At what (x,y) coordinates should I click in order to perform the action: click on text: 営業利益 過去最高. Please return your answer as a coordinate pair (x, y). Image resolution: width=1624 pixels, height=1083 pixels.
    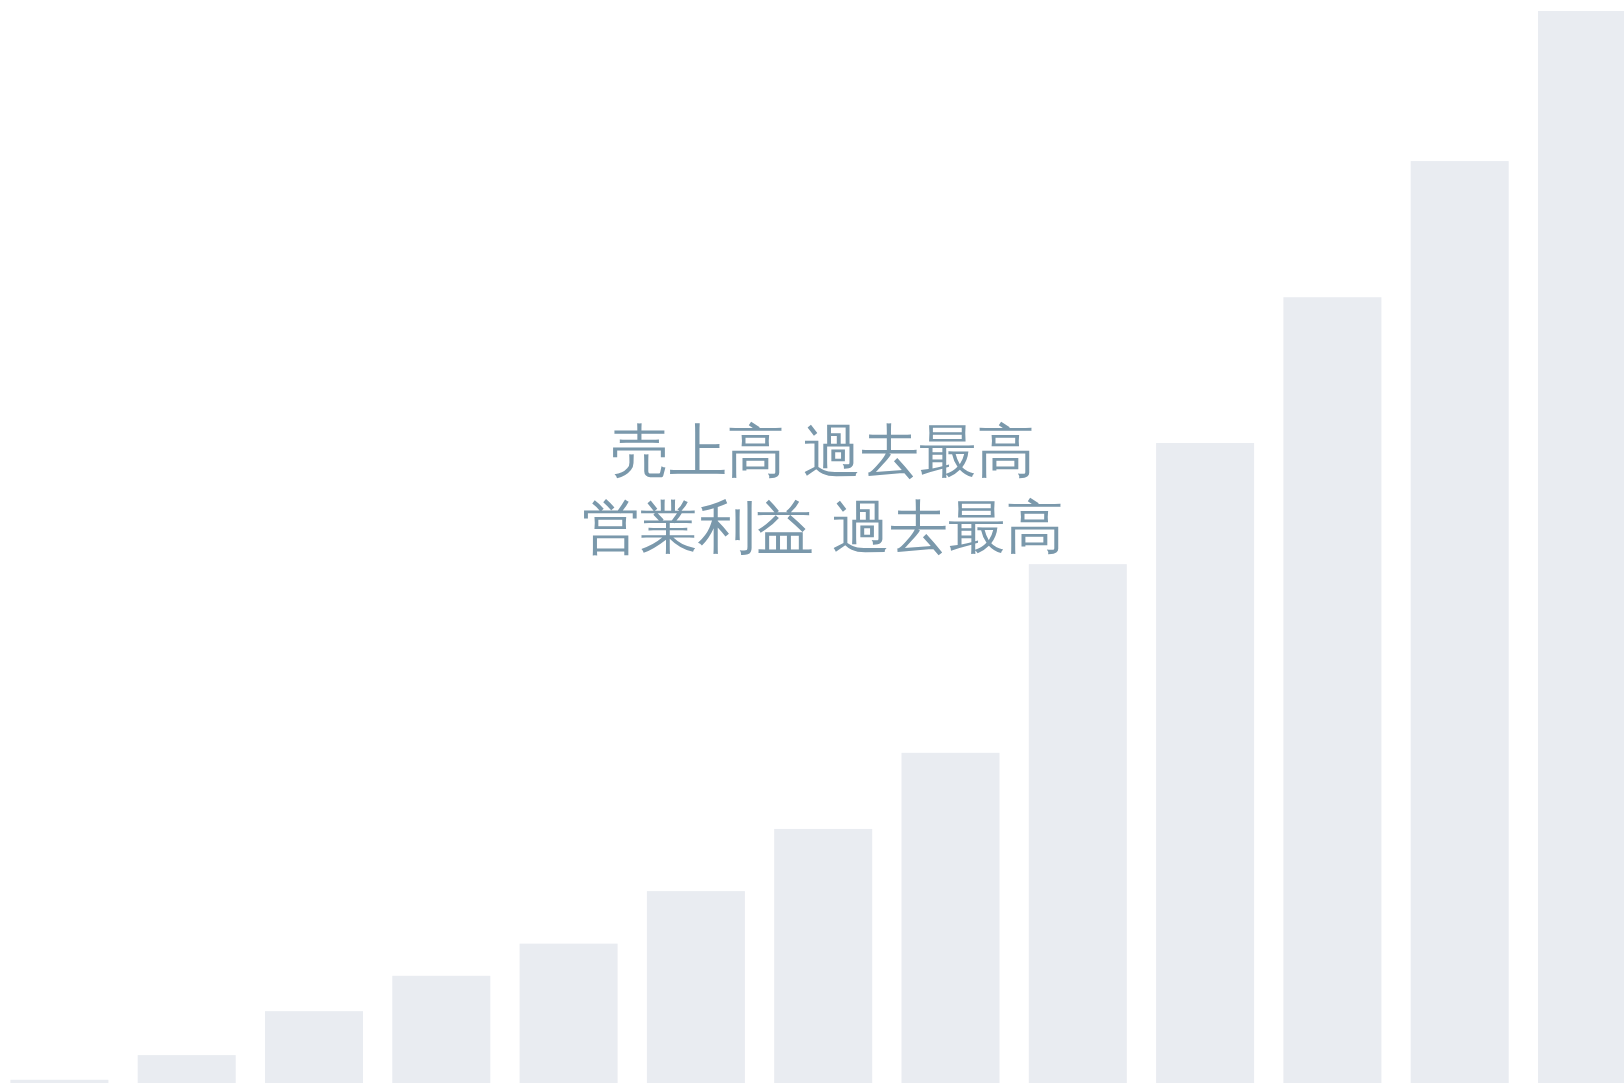
    Looking at the image, I should click on (823, 527).